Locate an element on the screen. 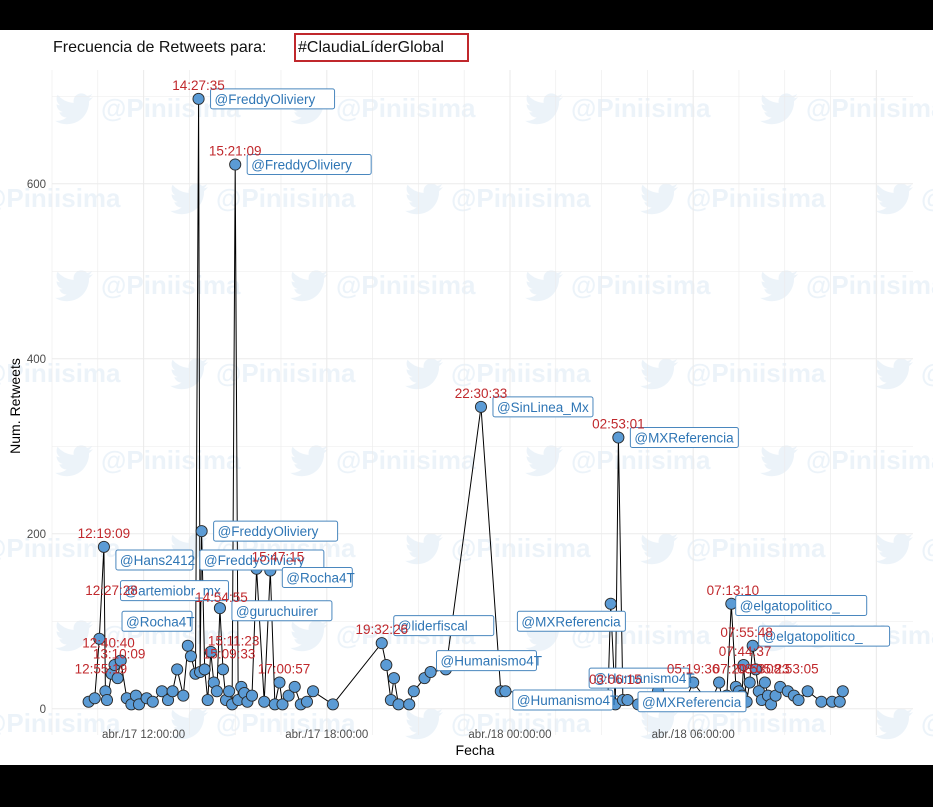 The height and width of the screenshot is (807, 933). time-label: 14:54:55 is located at coordinates (221, 597).